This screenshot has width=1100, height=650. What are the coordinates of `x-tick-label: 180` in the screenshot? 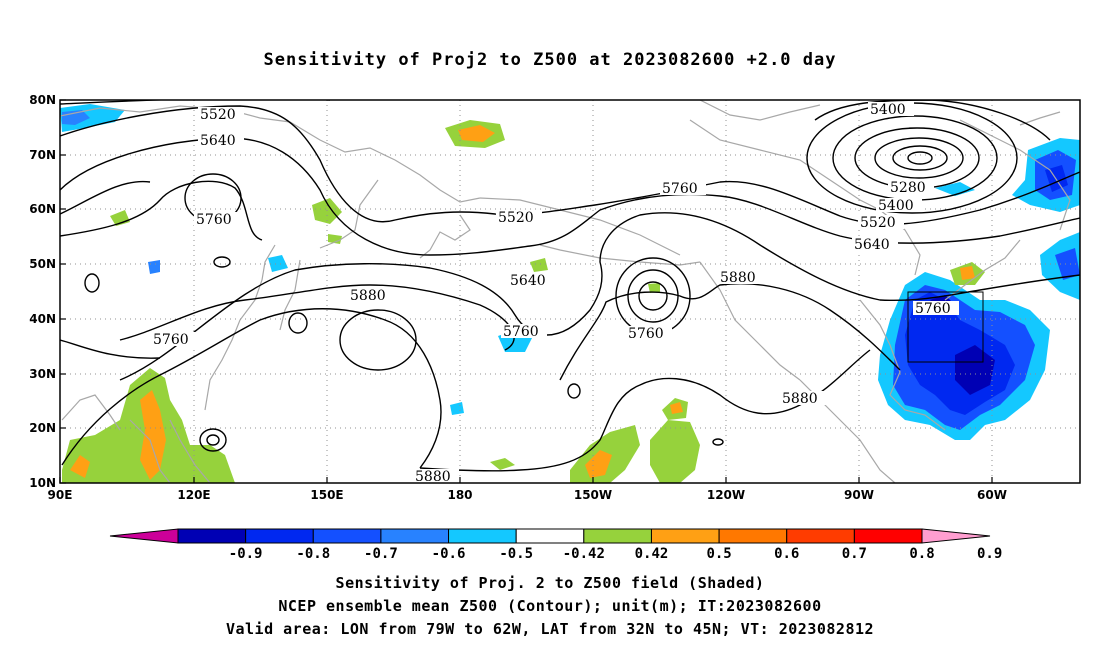 It's located at (459, 495).